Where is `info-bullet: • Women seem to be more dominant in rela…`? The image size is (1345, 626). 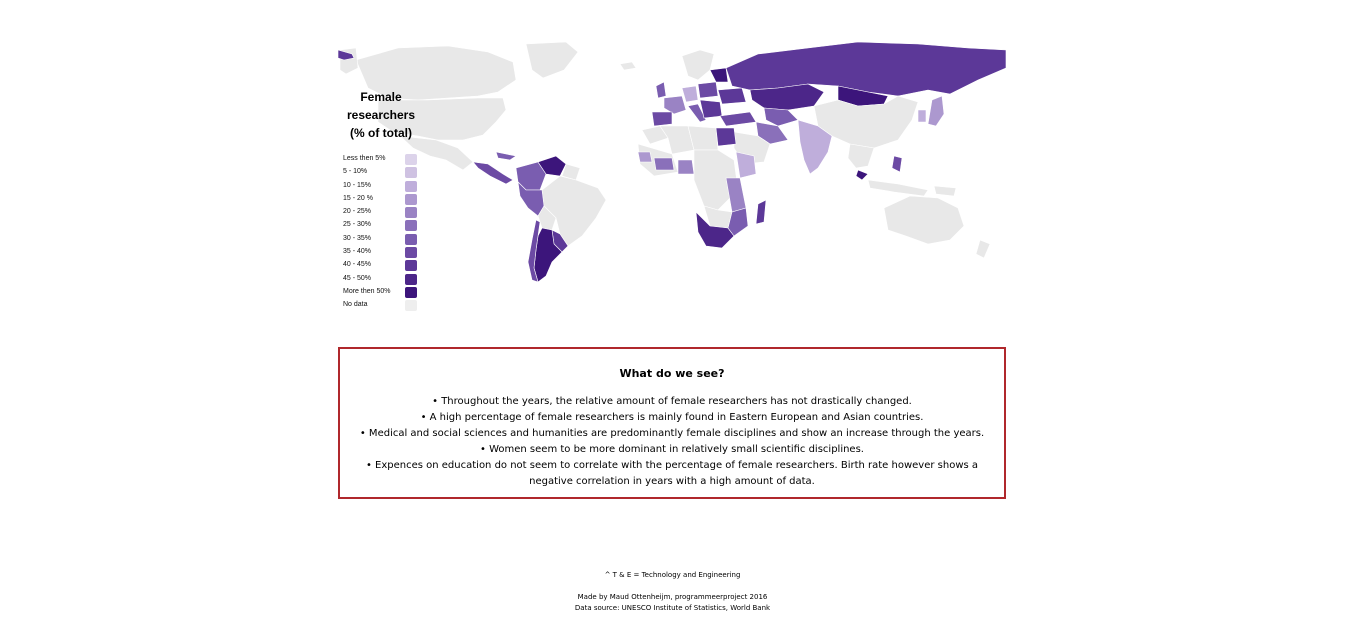 info-bullet: • Women seem to be more dominant in rela… is located at coordinates (672, 449).